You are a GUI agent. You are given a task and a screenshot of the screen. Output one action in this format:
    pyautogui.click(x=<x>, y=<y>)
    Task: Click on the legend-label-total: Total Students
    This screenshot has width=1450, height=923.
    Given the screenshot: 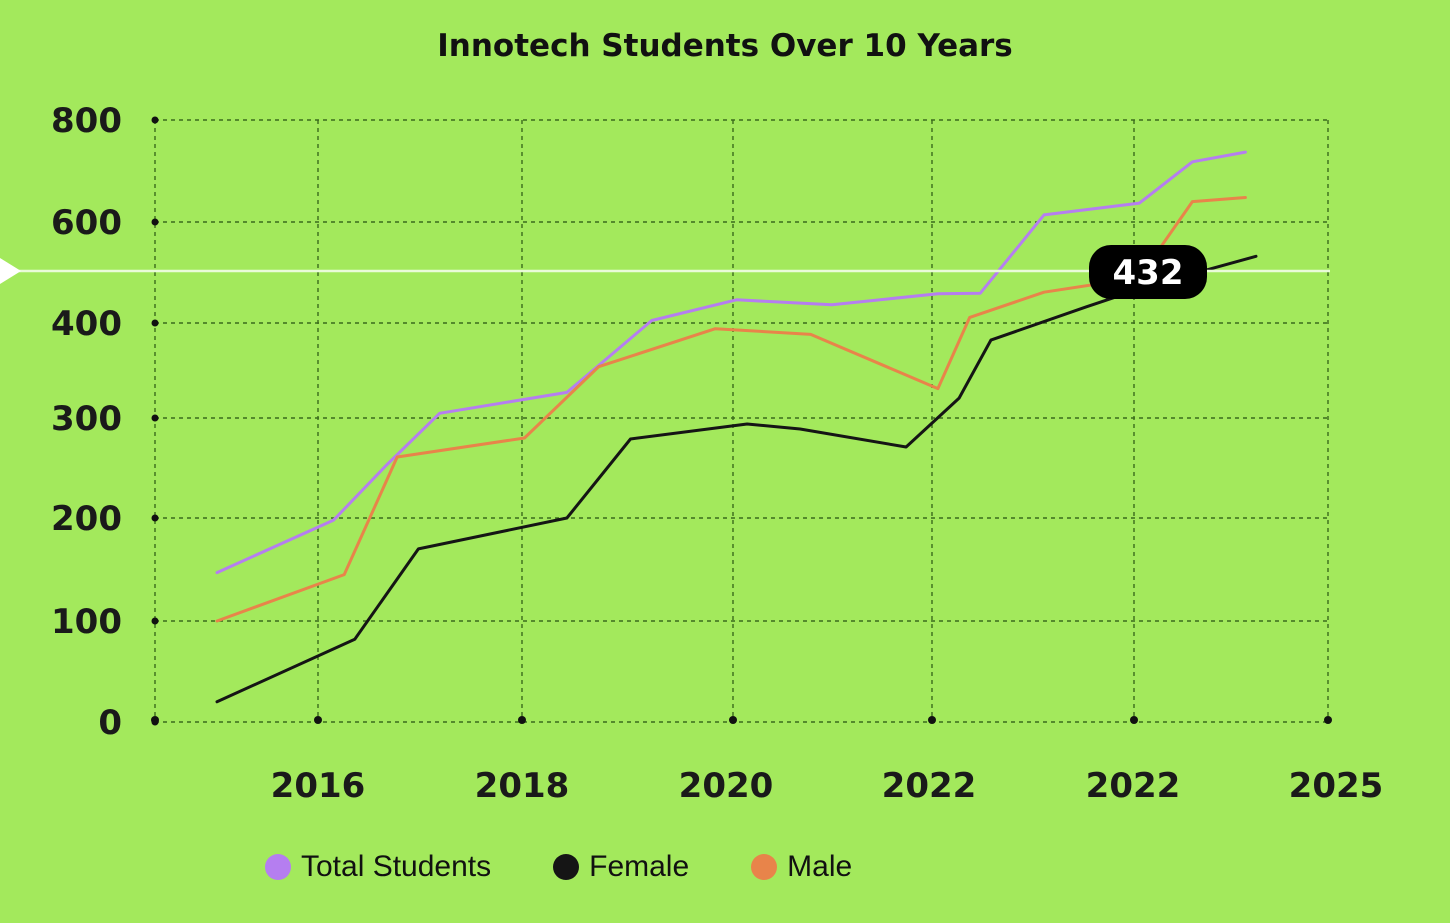 What is the action you would take?
    pyautogui.click(x=396, y=866)
    